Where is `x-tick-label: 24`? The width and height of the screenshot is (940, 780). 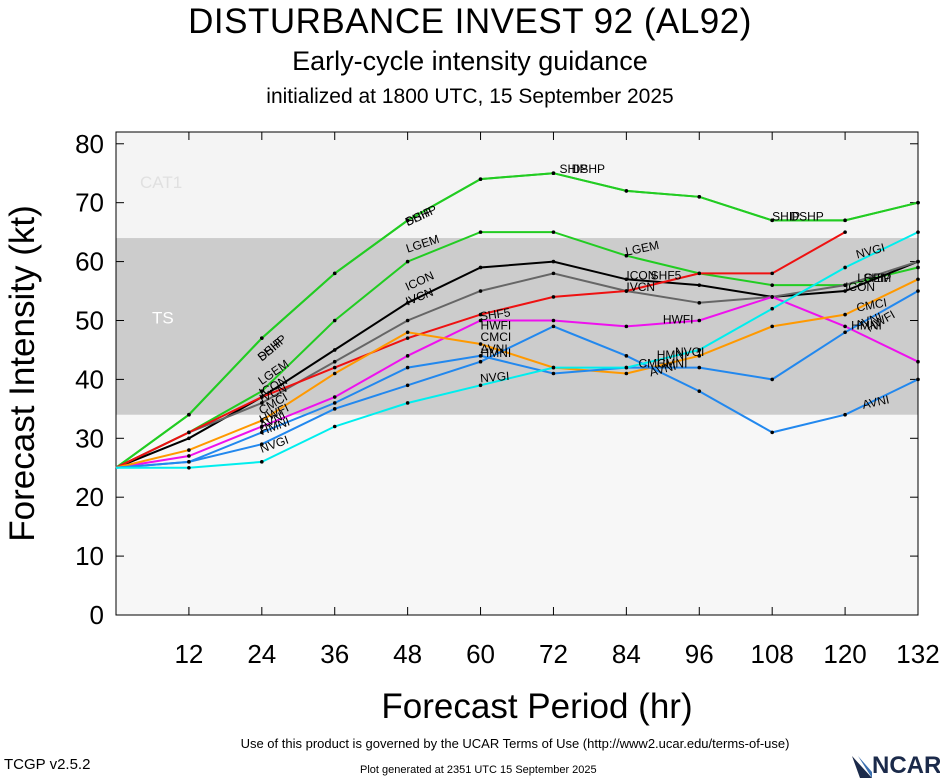 x-tick-label: 24 is located at coordinates (261, 654).